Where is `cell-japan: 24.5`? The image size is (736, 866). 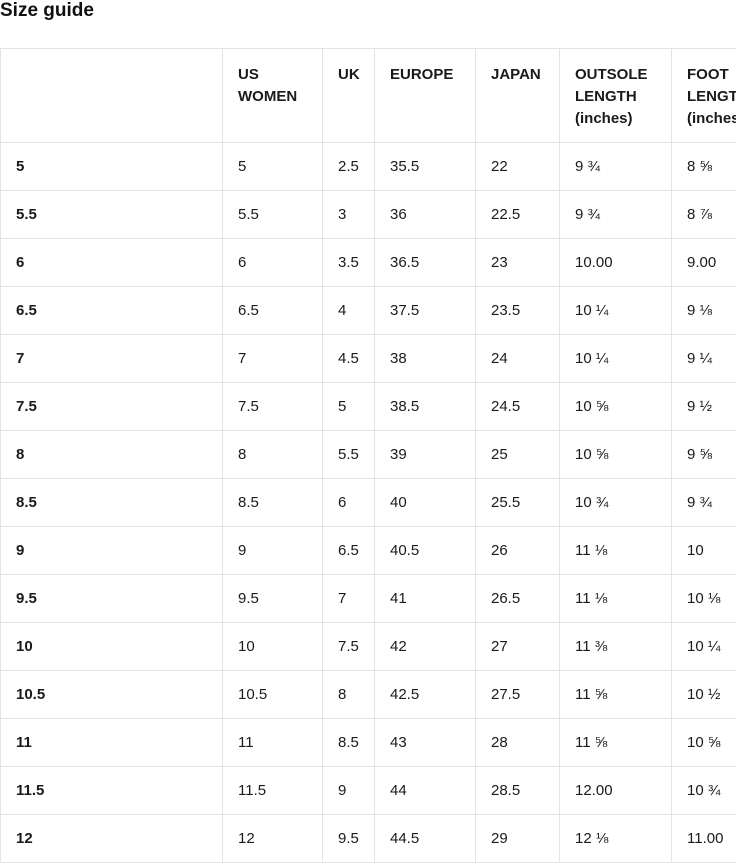 cell-japan: 24.5 is located at coordinates (517, 406).